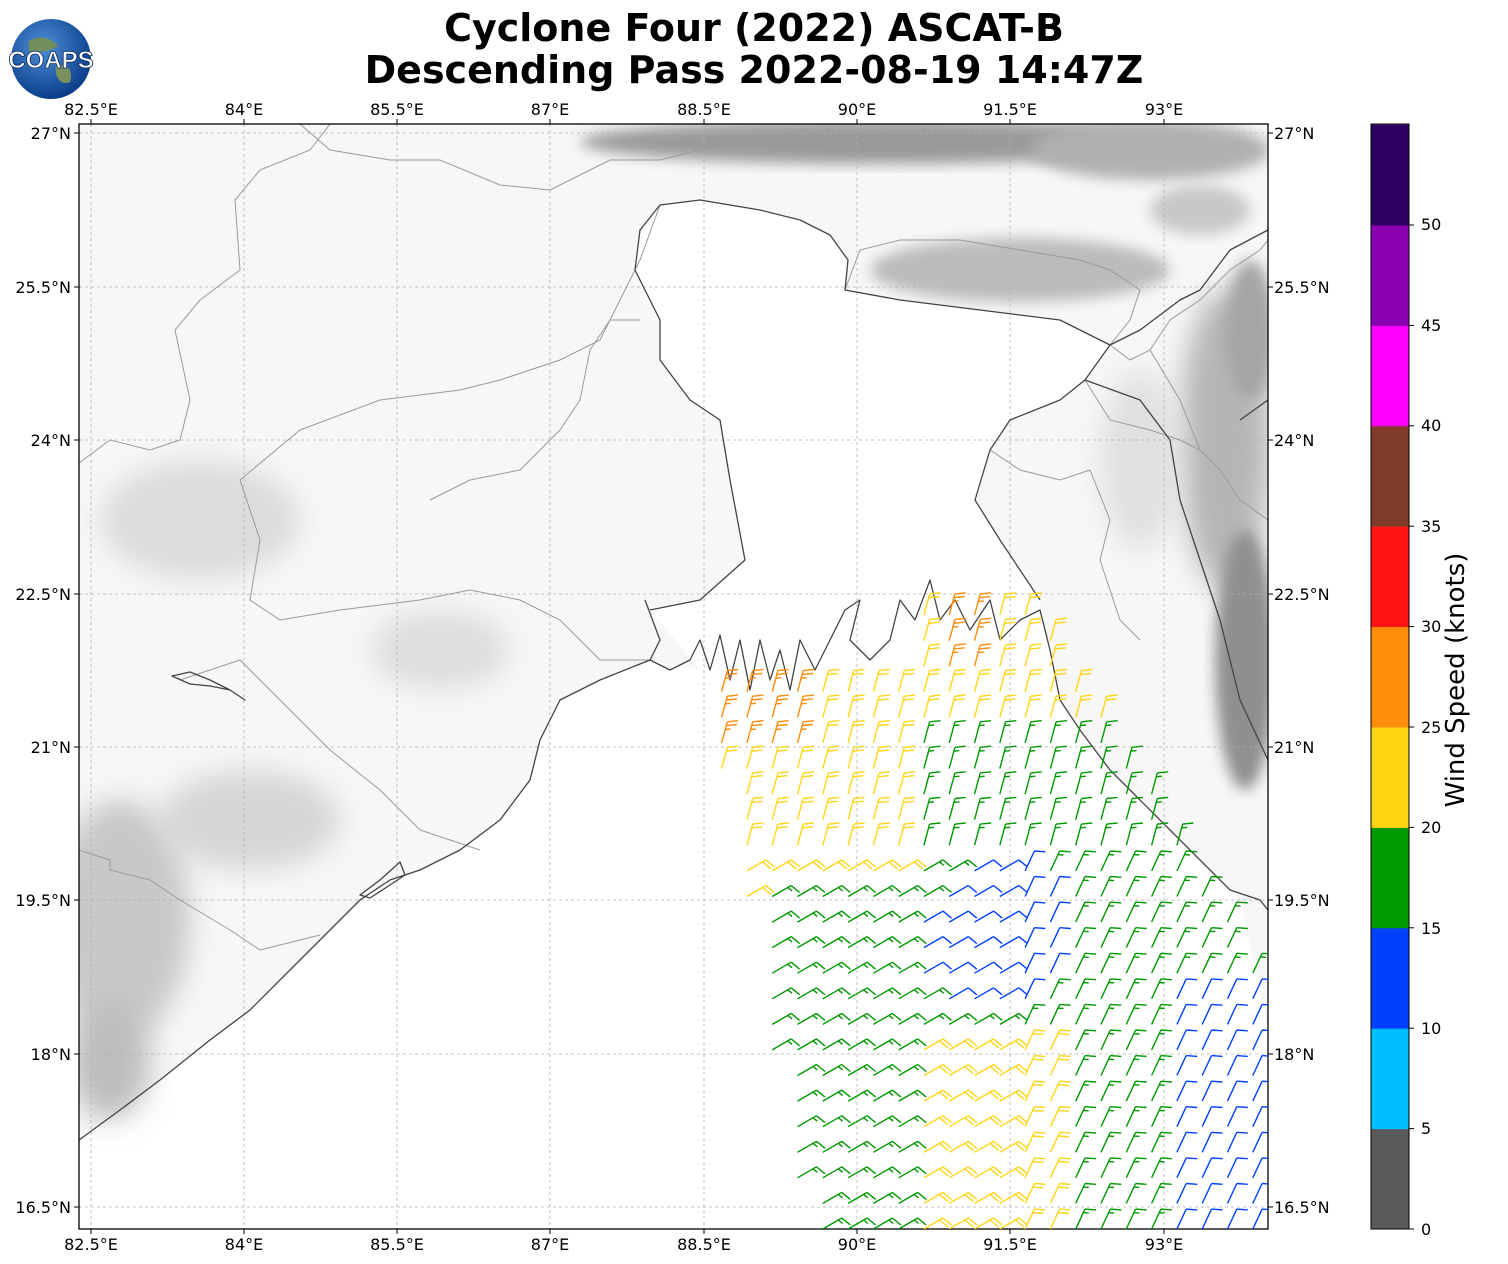 This screenshot has width=1508, height=1264. What do you see at coordinates (1431, 626) in the screenshot?
I see `colorbar-tick-label: 30` at bounding box center [1431, 626].